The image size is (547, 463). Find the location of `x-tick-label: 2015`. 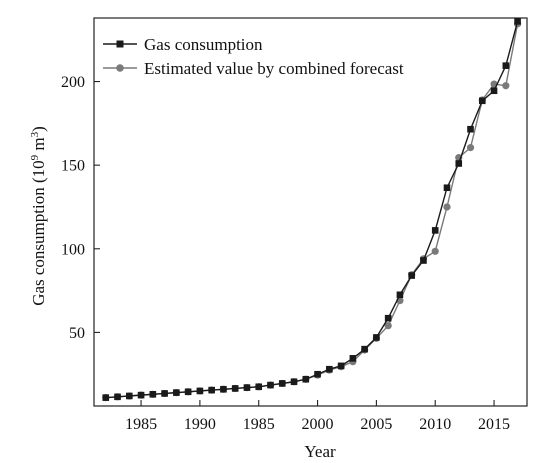

x-tick-label: 2015 is located at coordinates (494, 424).